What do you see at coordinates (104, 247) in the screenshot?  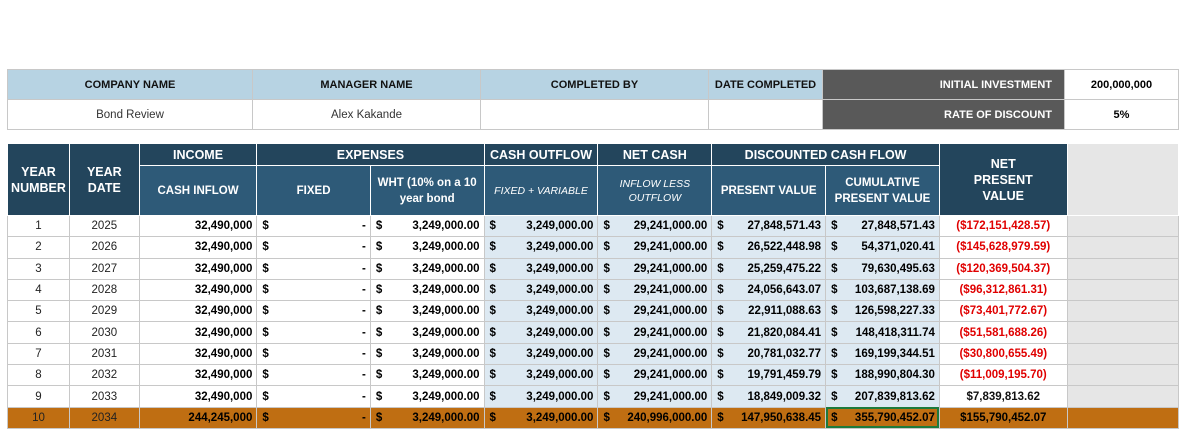 I see `year-date-cell: 2026` at bounding box center [104, 247].